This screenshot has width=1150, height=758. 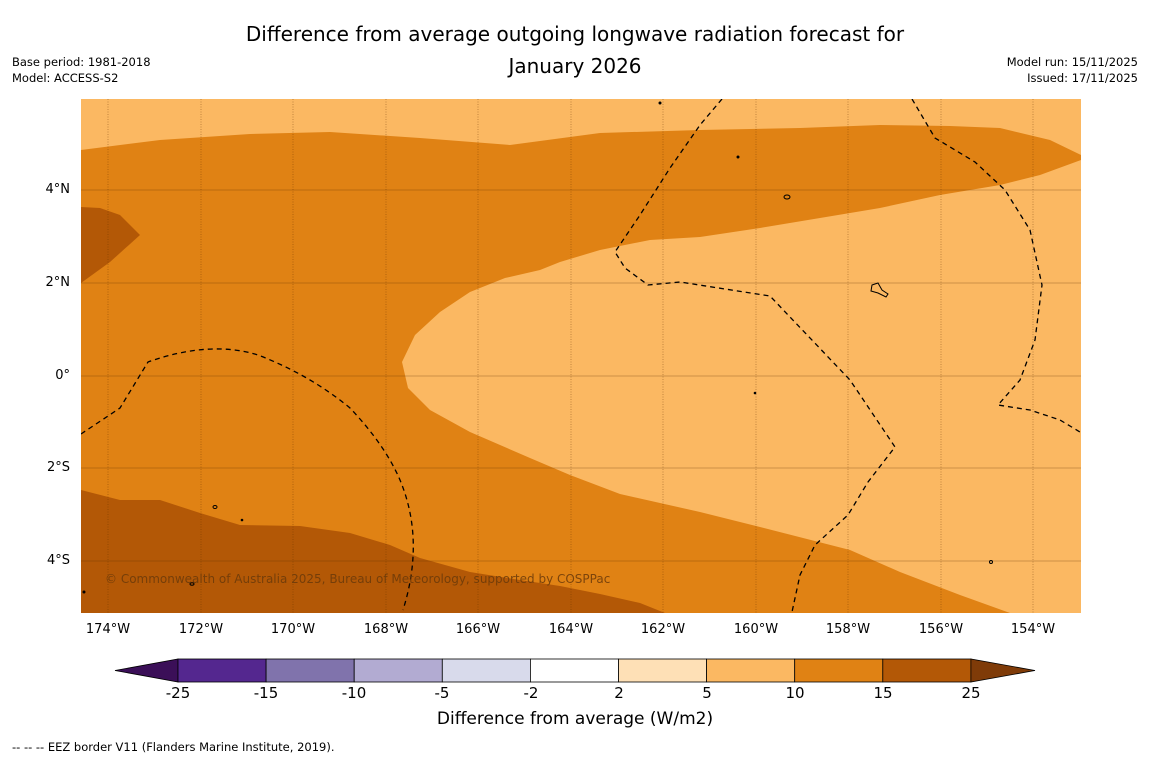 What do you see at coordinates (110, 245) in the screenshot?
I see `band-15-25-west` at bounding box center [110, 245].